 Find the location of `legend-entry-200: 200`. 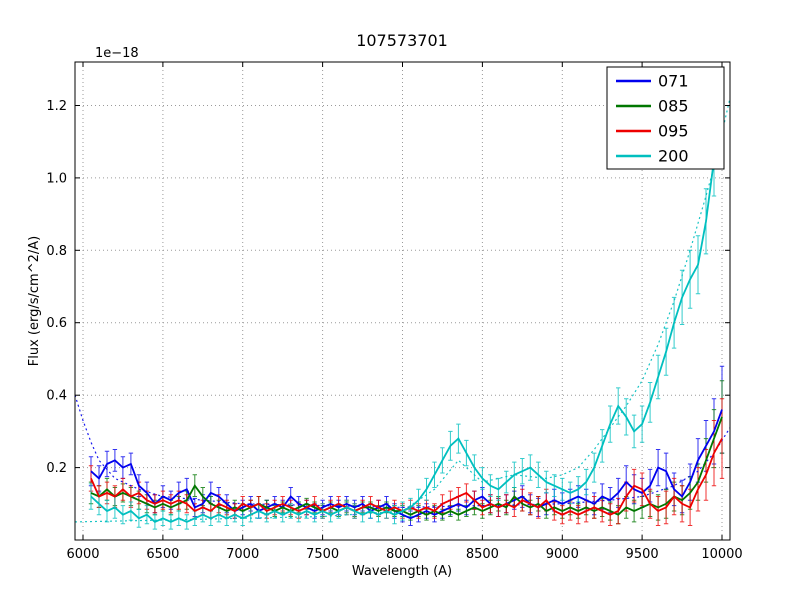

legend-entry-200: 200 is located at coordinates (652, 156).